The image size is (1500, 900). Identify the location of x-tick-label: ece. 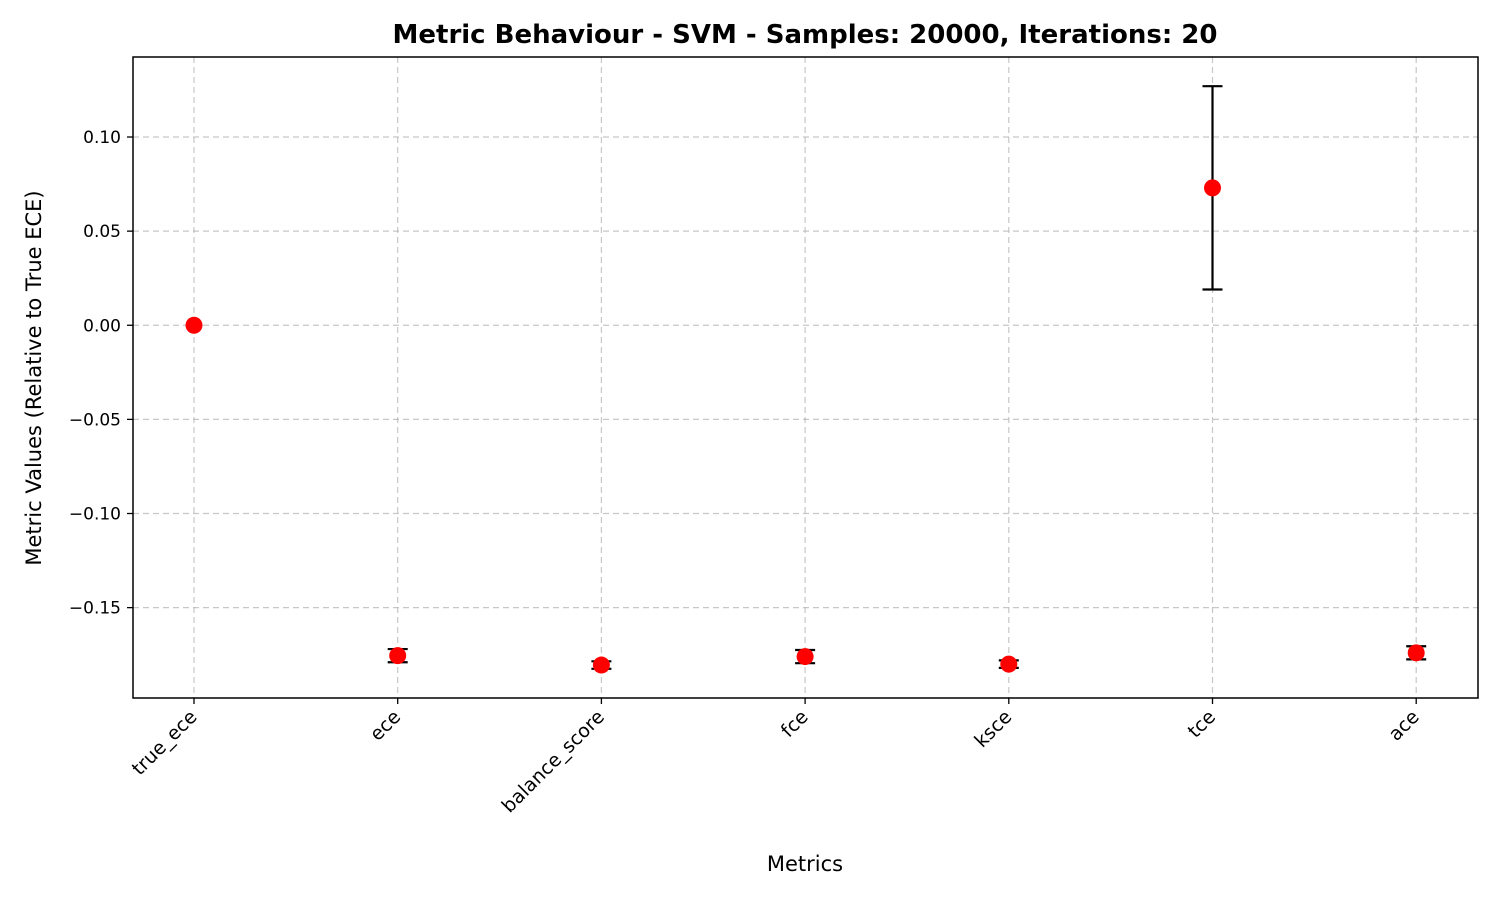
(385, 725).